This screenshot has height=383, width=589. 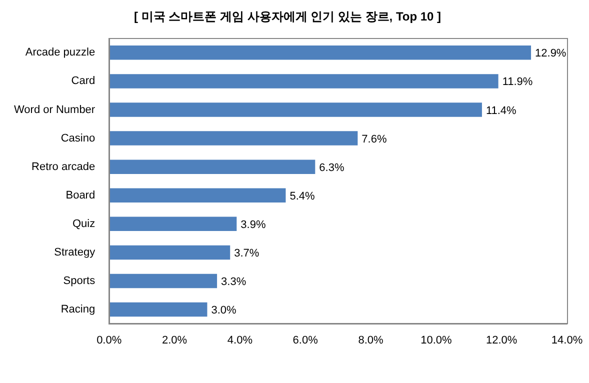 What do you see at coordinates (247, 253) in the screenshot?
I see `data-label: 3.7%` at bounding box center [247, 253].